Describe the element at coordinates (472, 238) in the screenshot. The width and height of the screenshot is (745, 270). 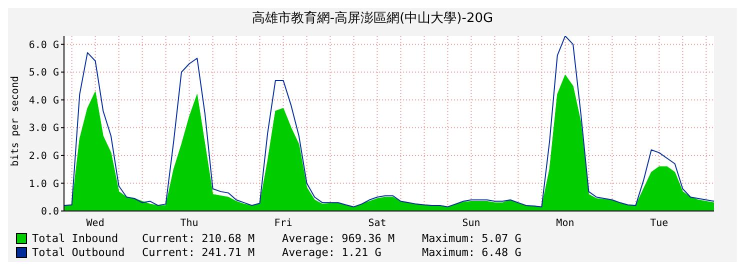
I see `text: Maximum: 5.07 G` at that location.